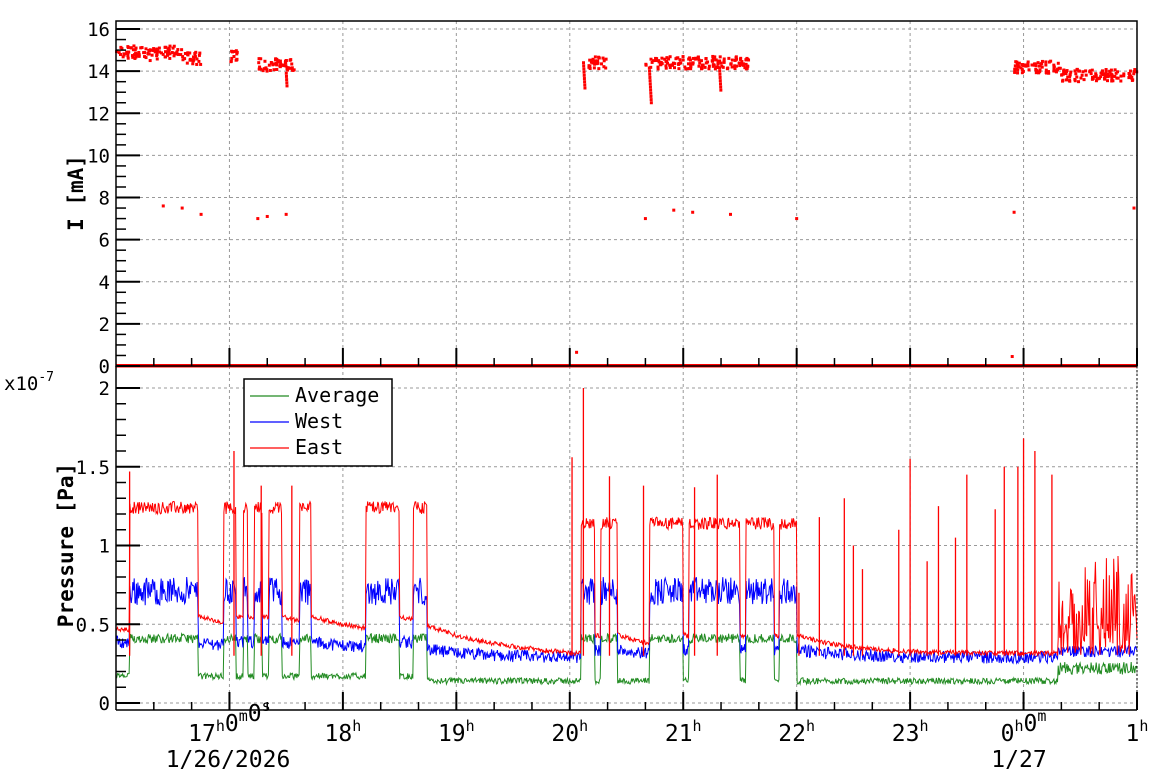 The width and height of the screenshot is (1158, 782). Describe the element at coordinates (651, 719) in the screenshot. I see `time-axis: 17h0m0s 18h 19h 20h 21h 22h 23h 0h0m 1h` at that location.